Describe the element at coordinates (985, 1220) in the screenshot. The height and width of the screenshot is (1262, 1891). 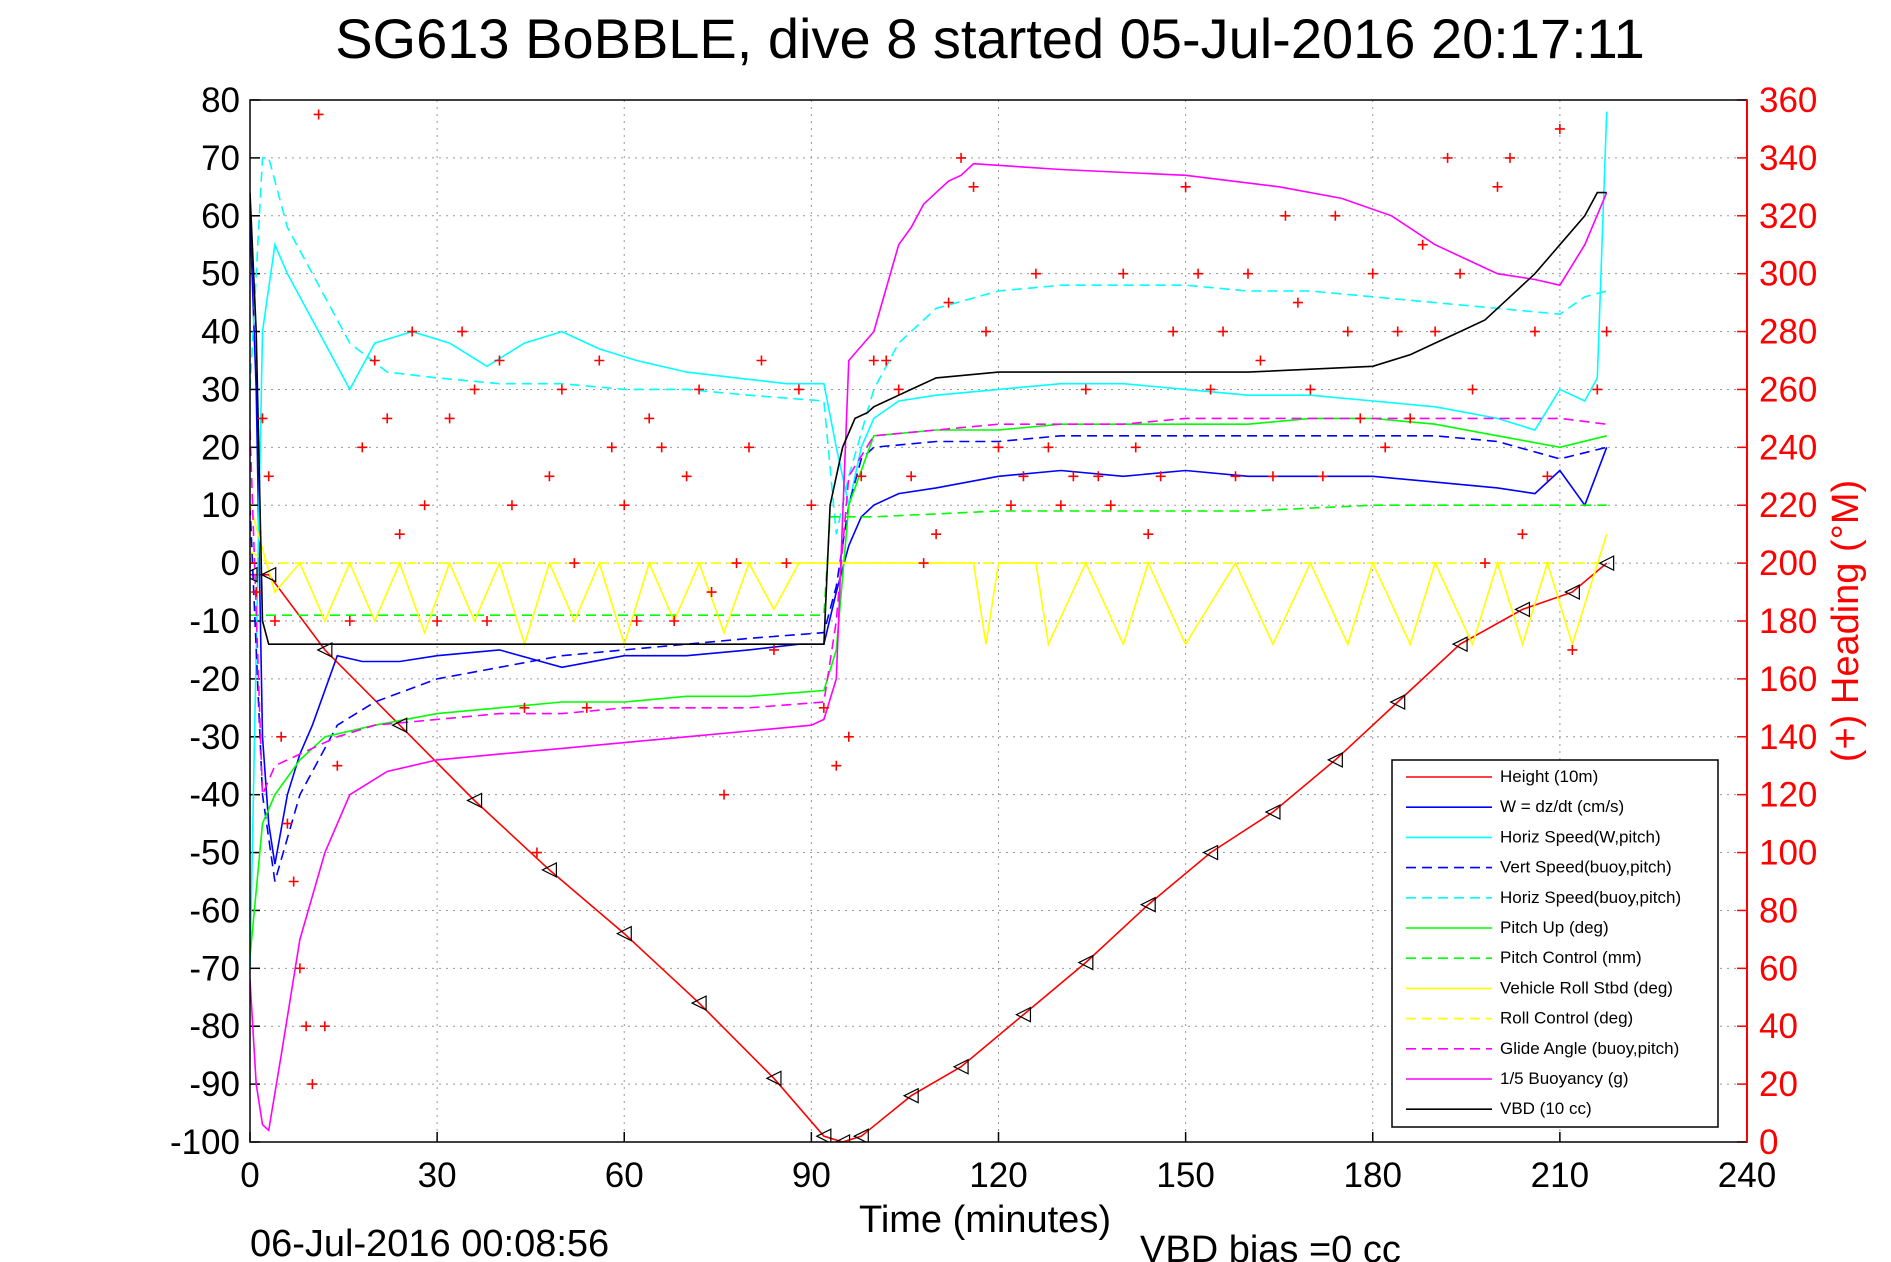
I see `x-axis-label: Time (minutes)` at that location.